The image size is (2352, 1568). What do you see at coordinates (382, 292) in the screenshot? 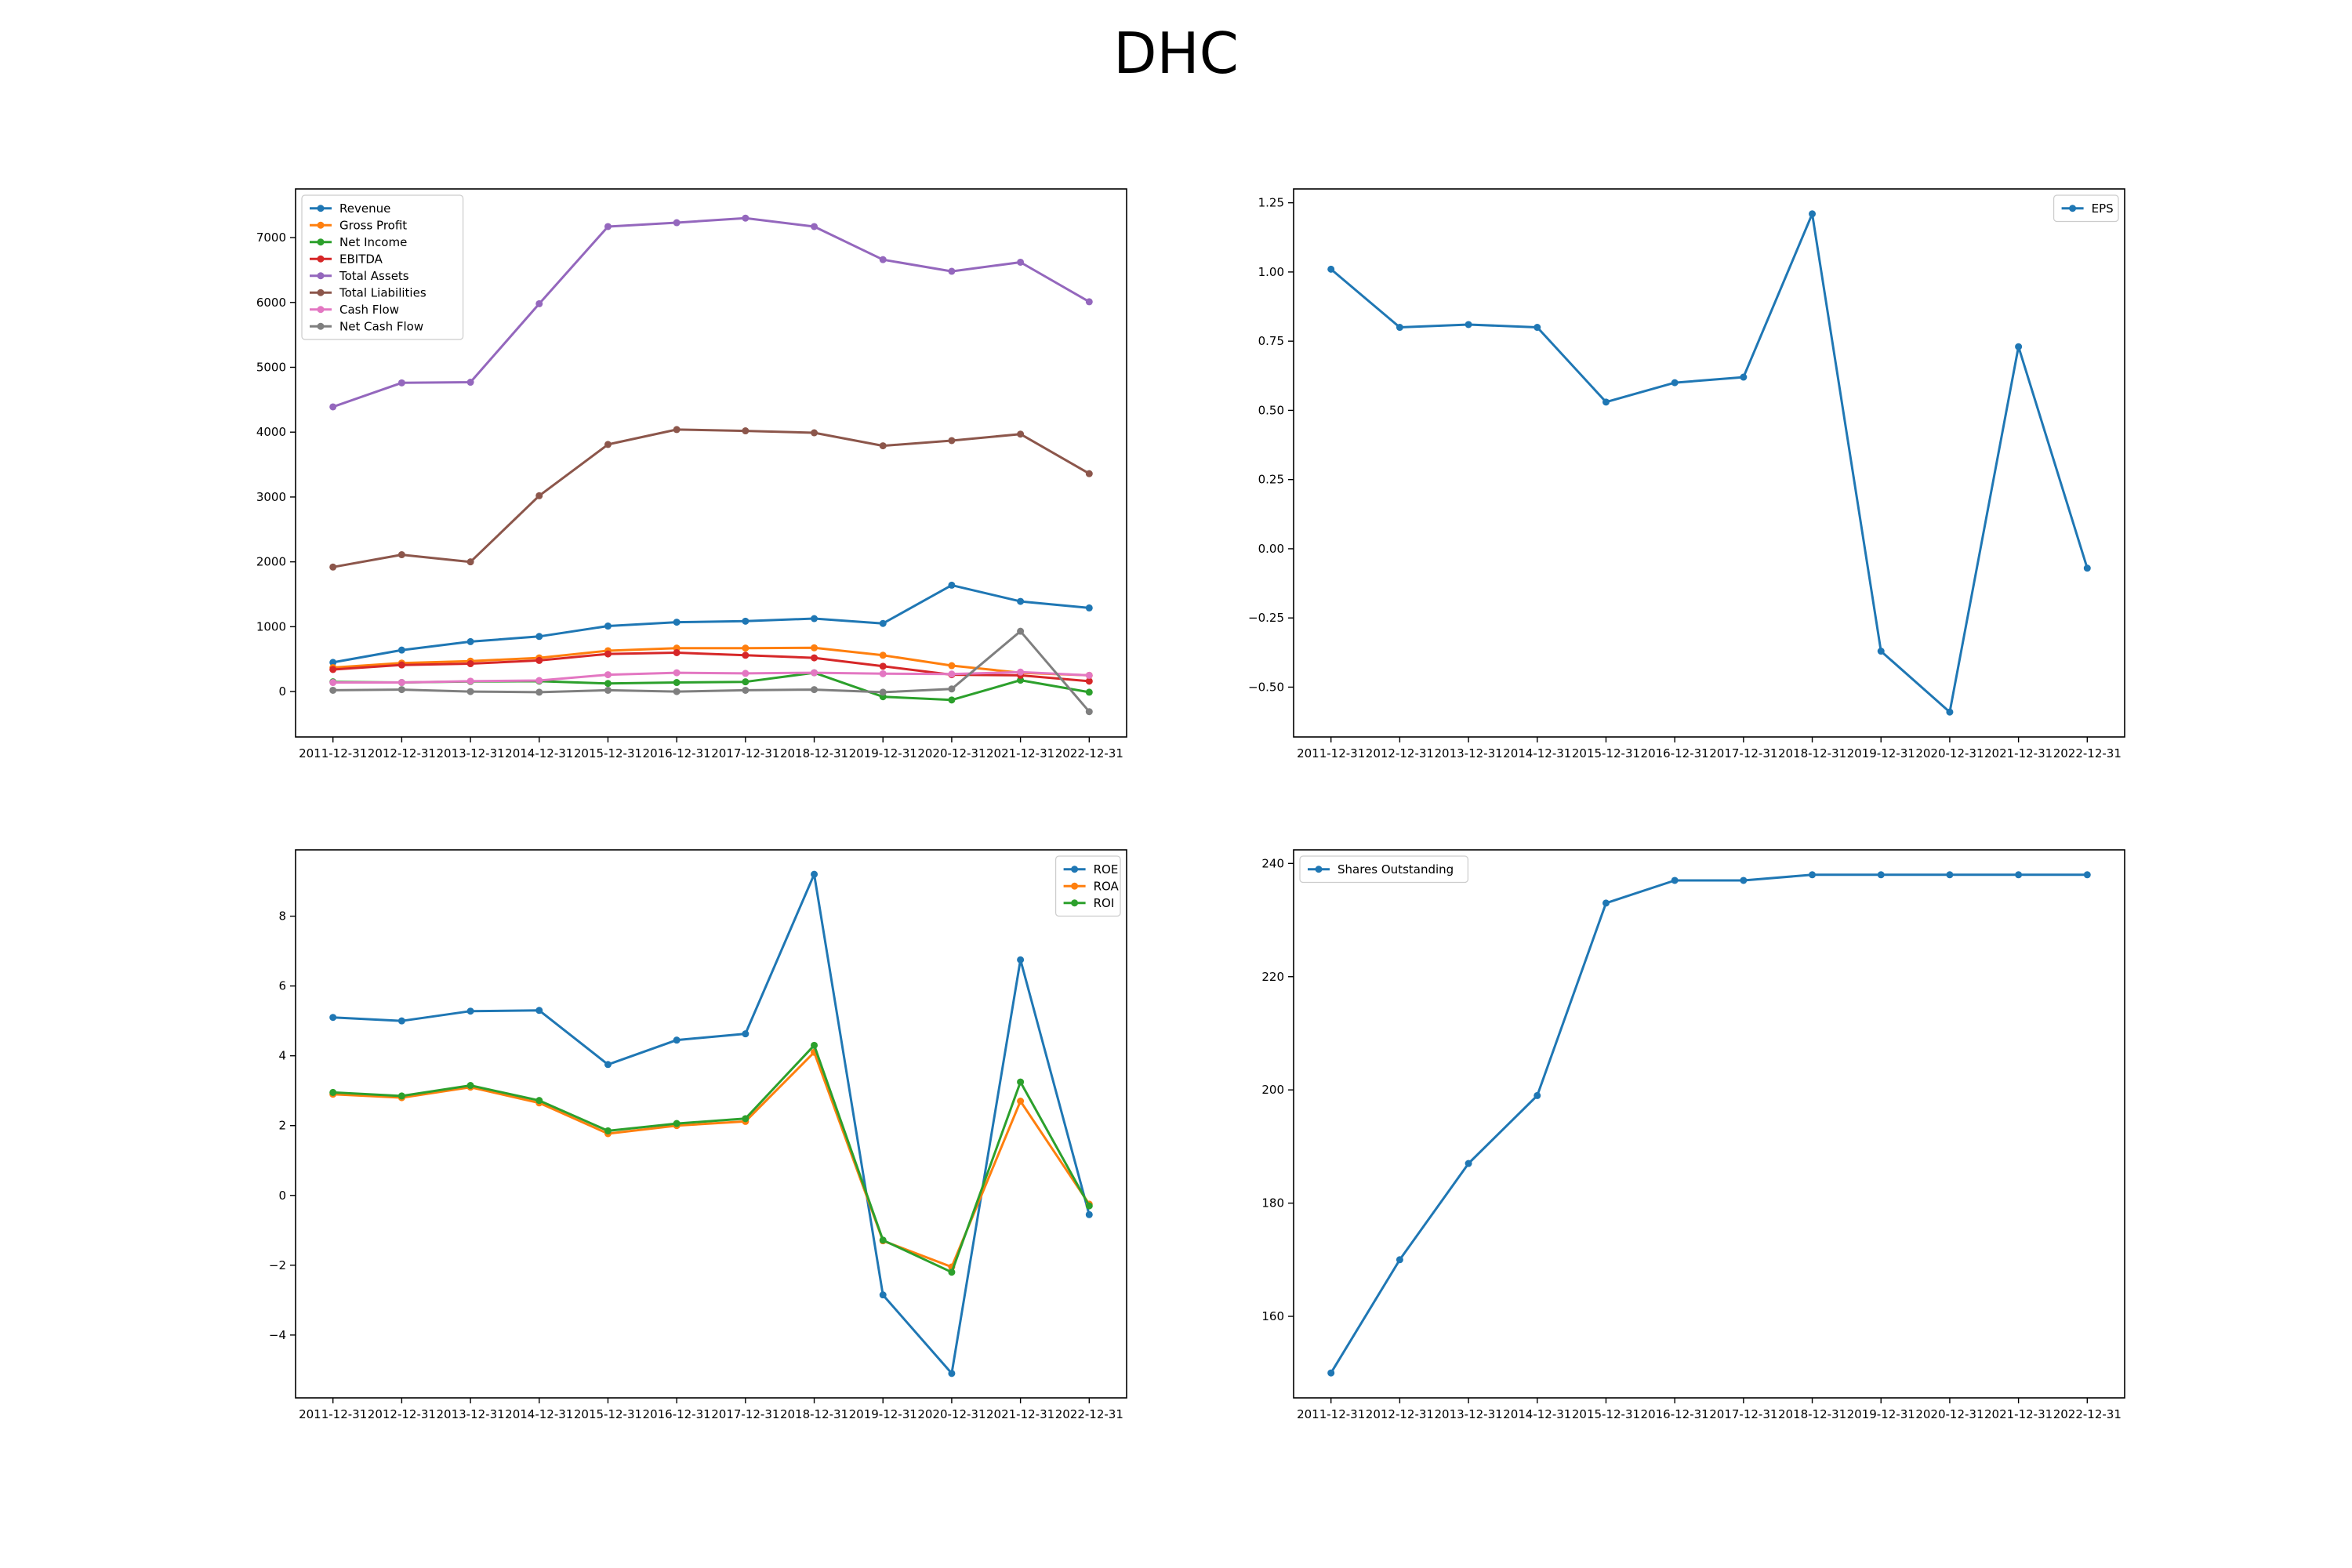
I see `legend-label: Total Liabilities` at bounding box center [382, 292].